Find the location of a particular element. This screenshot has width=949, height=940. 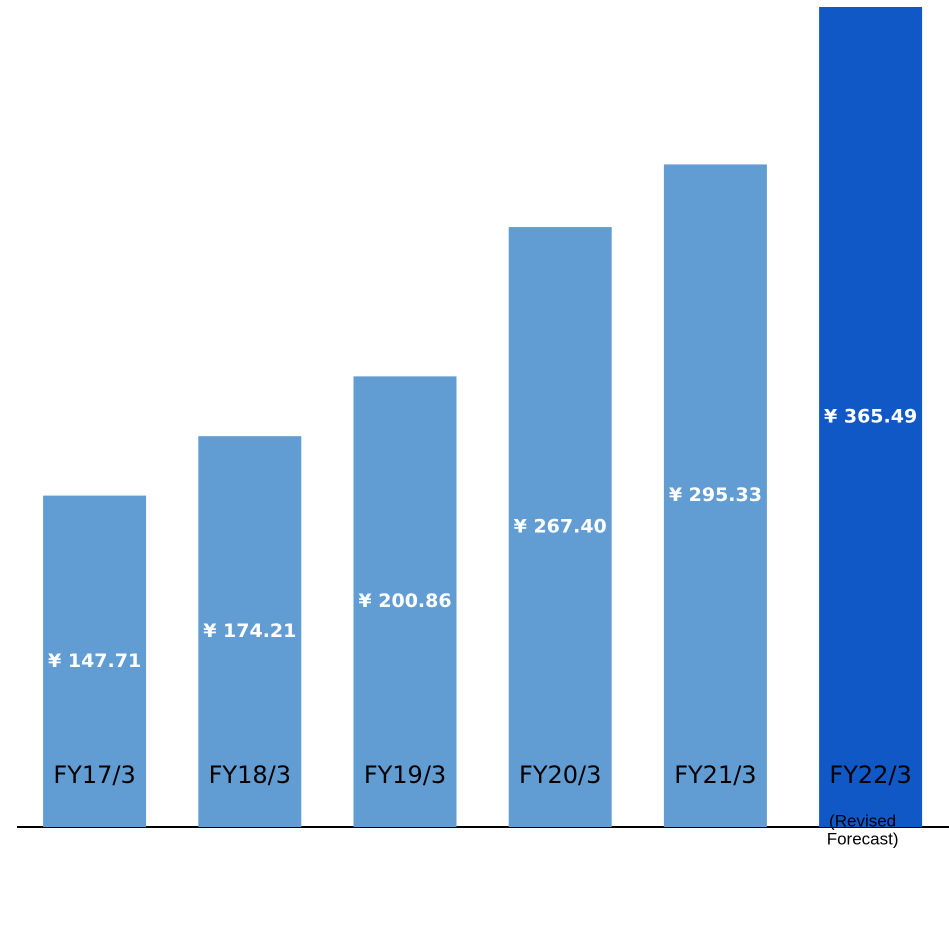

value-label: ¥ 267.40 is located at coordinates (560, 527).